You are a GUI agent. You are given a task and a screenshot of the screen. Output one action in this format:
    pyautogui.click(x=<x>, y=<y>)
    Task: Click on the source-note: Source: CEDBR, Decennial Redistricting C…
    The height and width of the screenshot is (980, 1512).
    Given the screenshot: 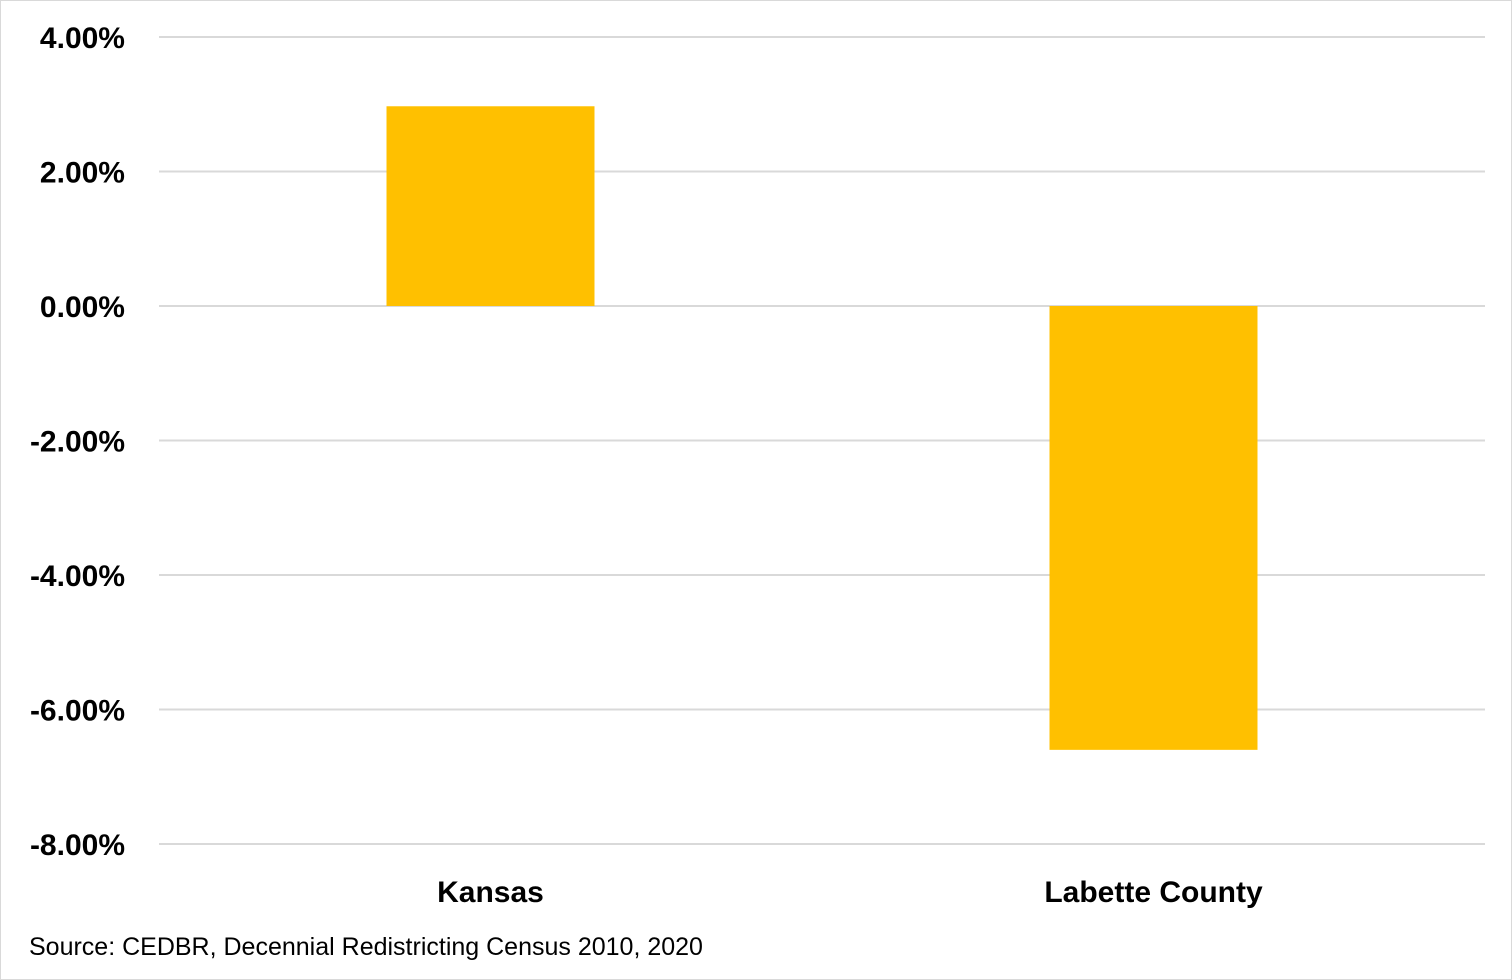 What is the action you would take?
    pyautogui.click(x=366, y=947)
    